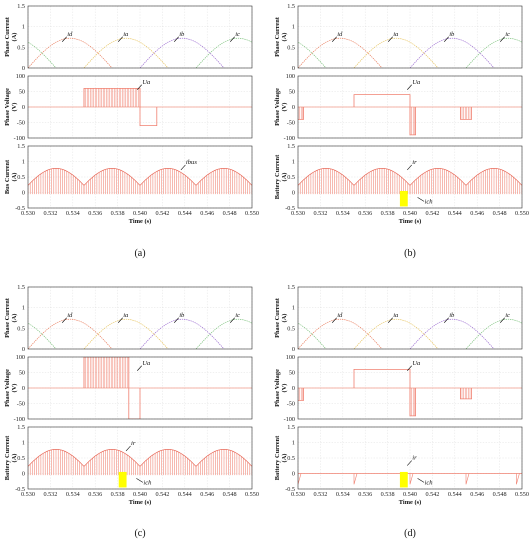  What do you see at coordinates (414, 162) in the screenshot?
I see `annotation-label: ir` at bounding box center [414, 162].